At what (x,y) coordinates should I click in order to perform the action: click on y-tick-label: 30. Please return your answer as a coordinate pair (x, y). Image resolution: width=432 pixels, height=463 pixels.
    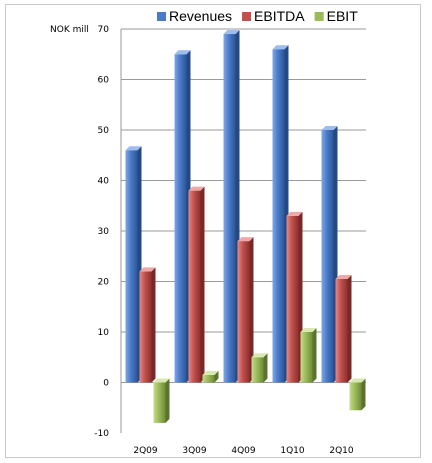
    Looking at the image, I should click on (104, 232).